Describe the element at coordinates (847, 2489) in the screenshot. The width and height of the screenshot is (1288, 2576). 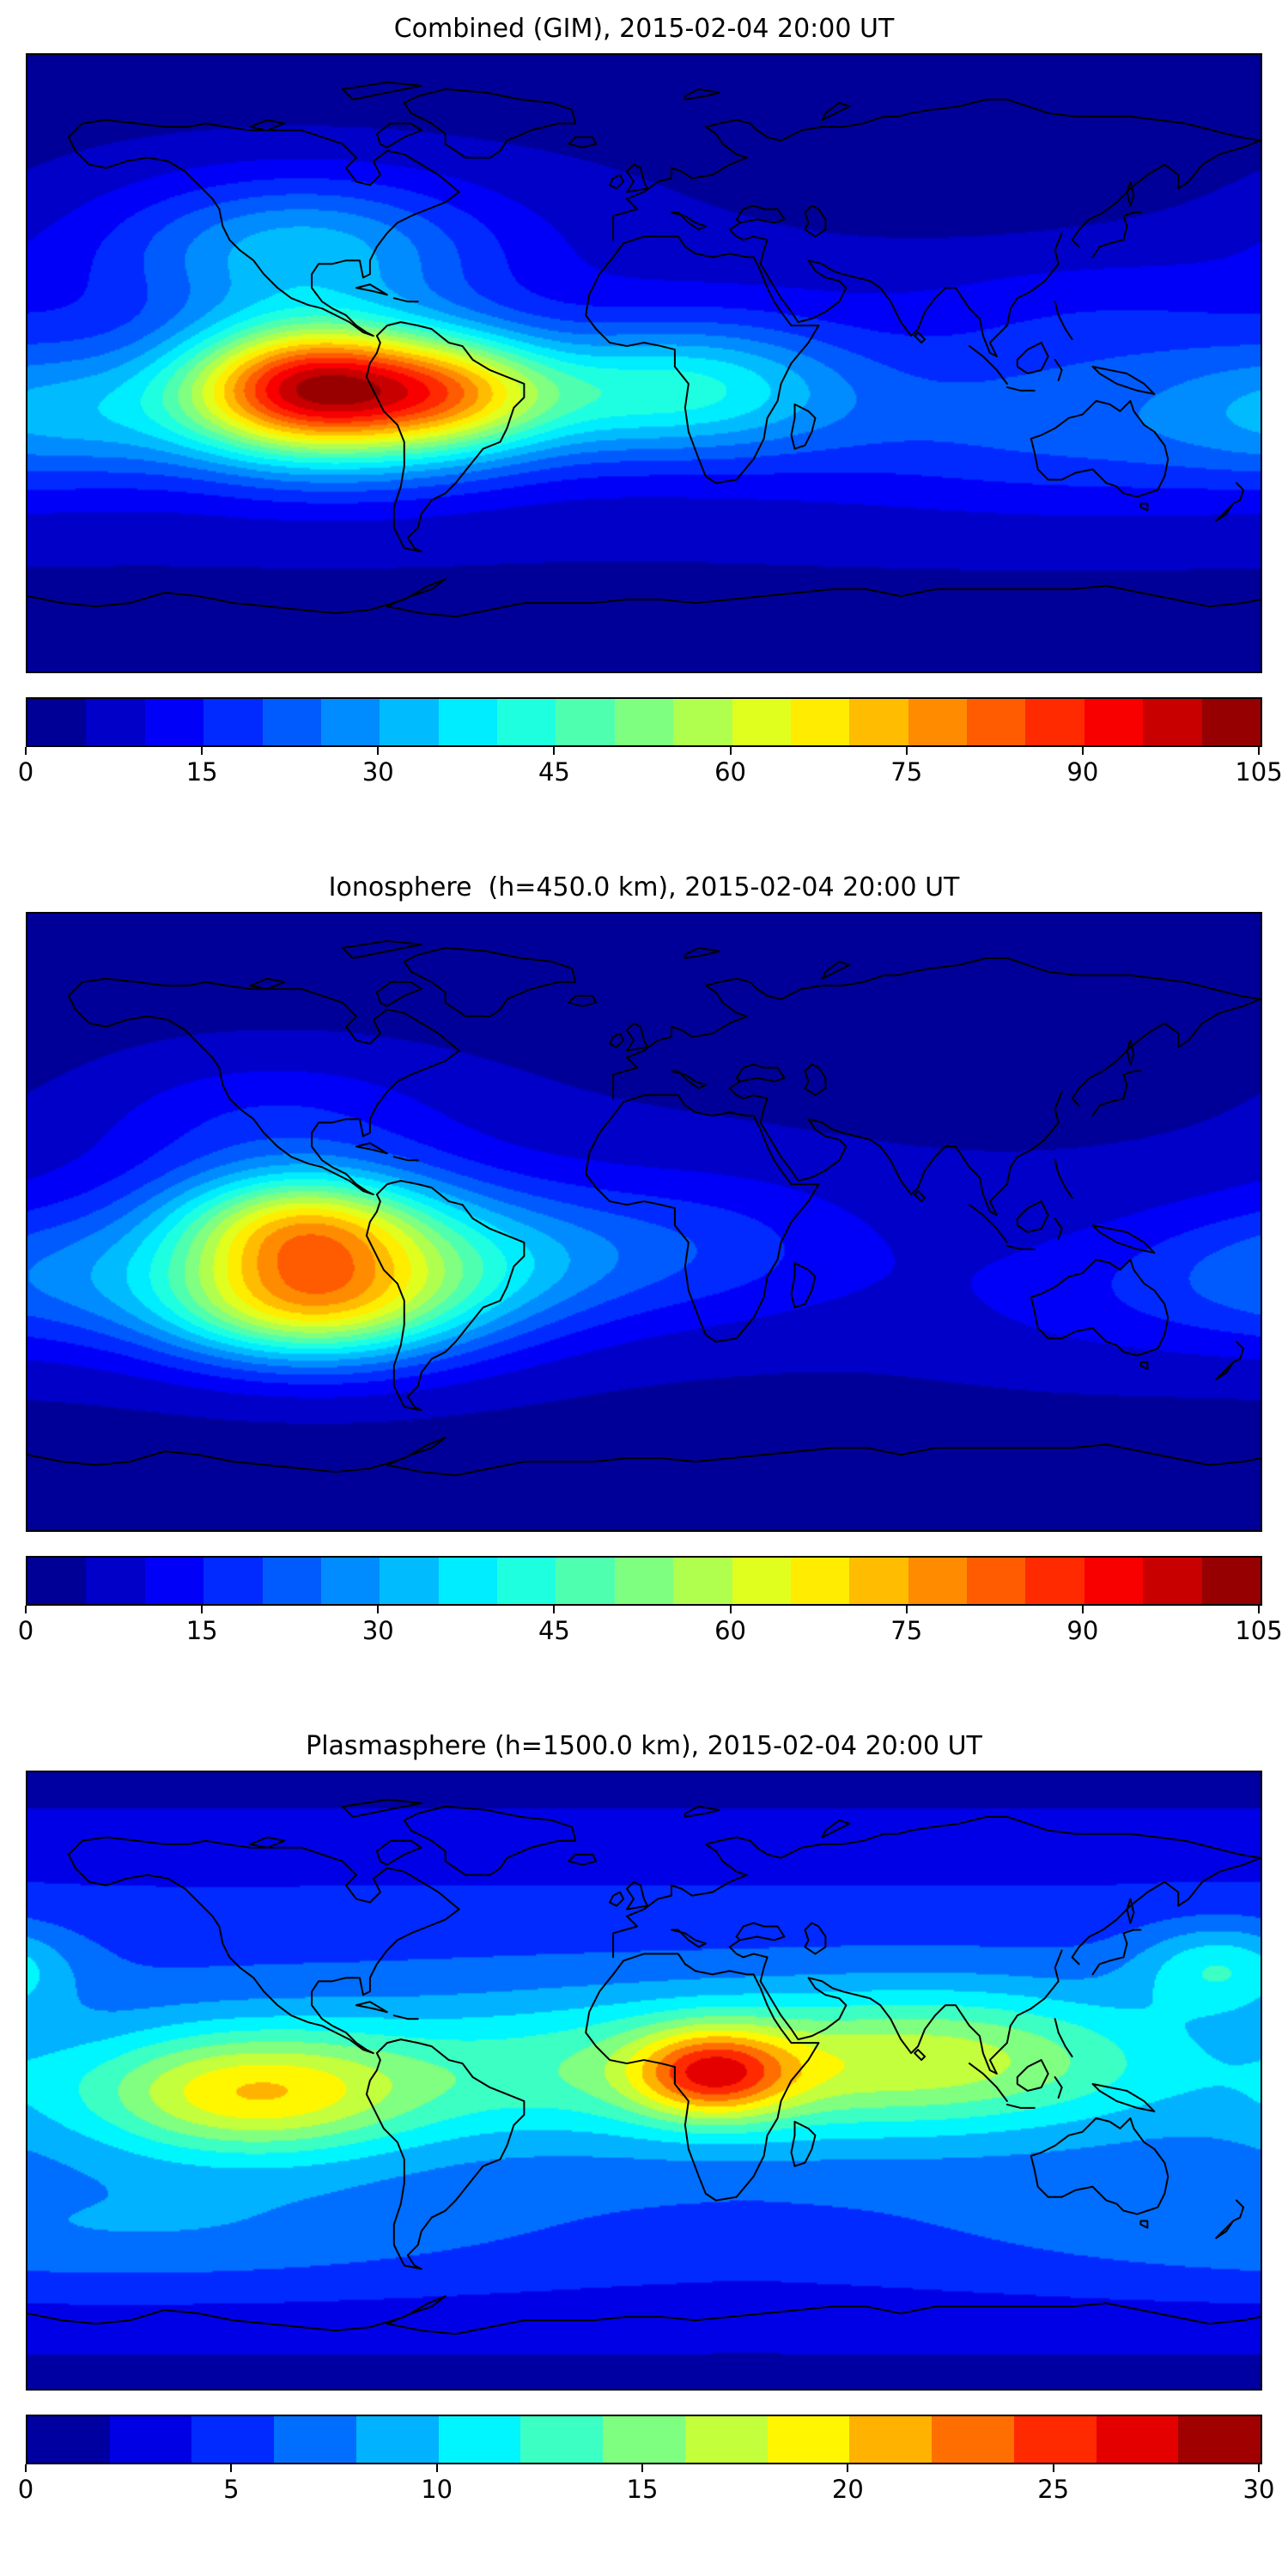
I see `colorbar-tick-label: 20` at that location.